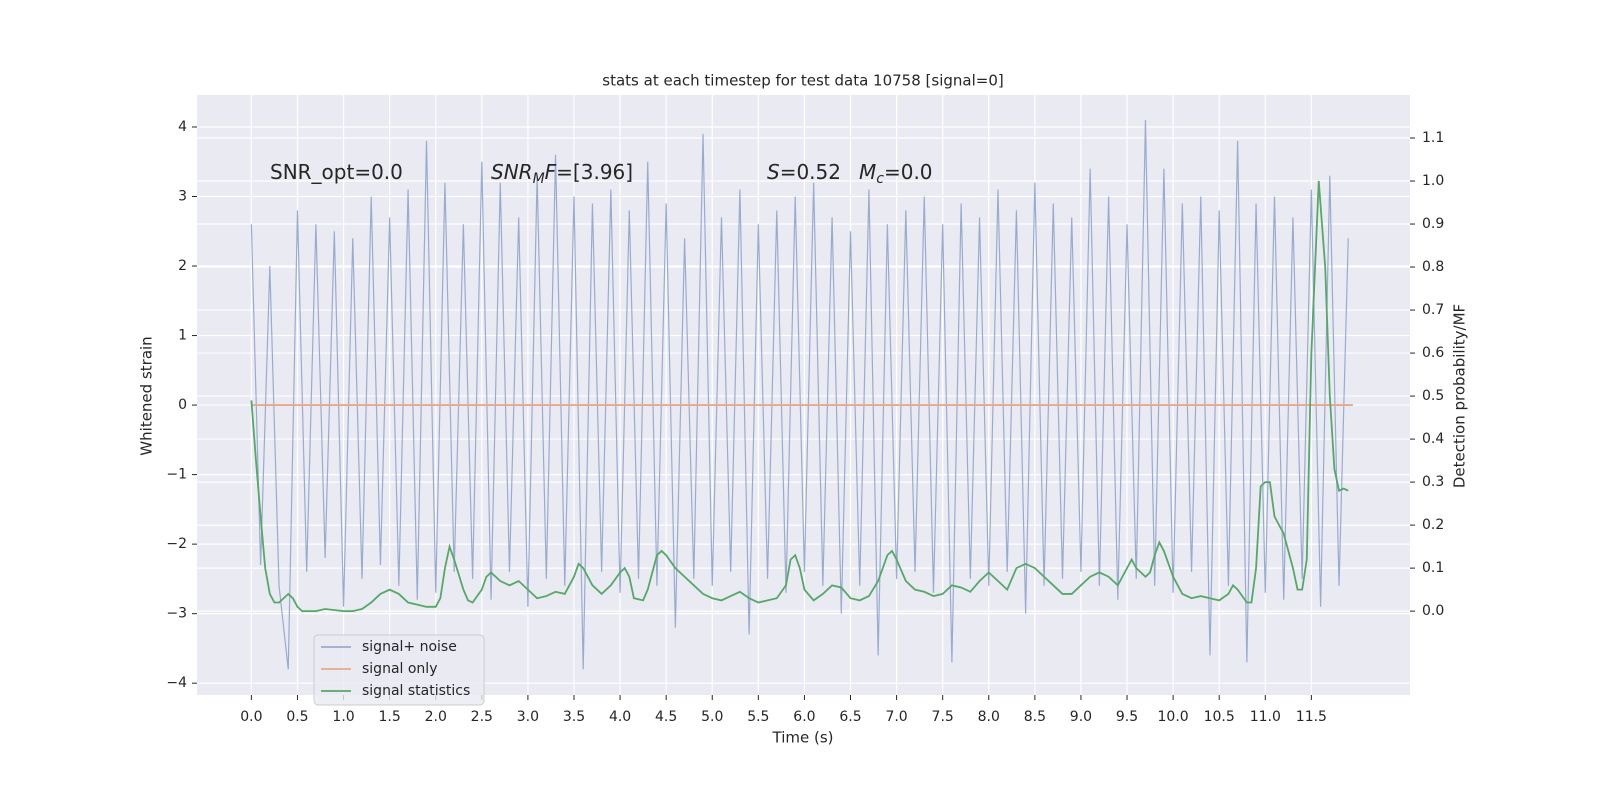 The image size is (1600, 800). What do you see at coordinates (390, 717) in the screenshot?
I see `x-tick-label: 1.5` at bounding box center [390, 717].